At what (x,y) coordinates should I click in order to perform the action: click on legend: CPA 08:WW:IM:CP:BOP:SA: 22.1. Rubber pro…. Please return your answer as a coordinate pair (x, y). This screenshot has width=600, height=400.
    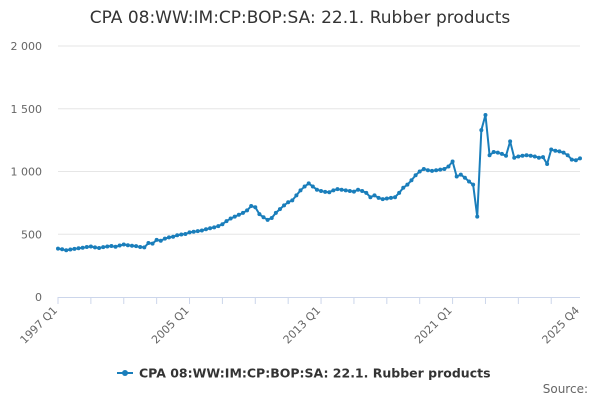
    Looking at the image, I should click on (304, 373).